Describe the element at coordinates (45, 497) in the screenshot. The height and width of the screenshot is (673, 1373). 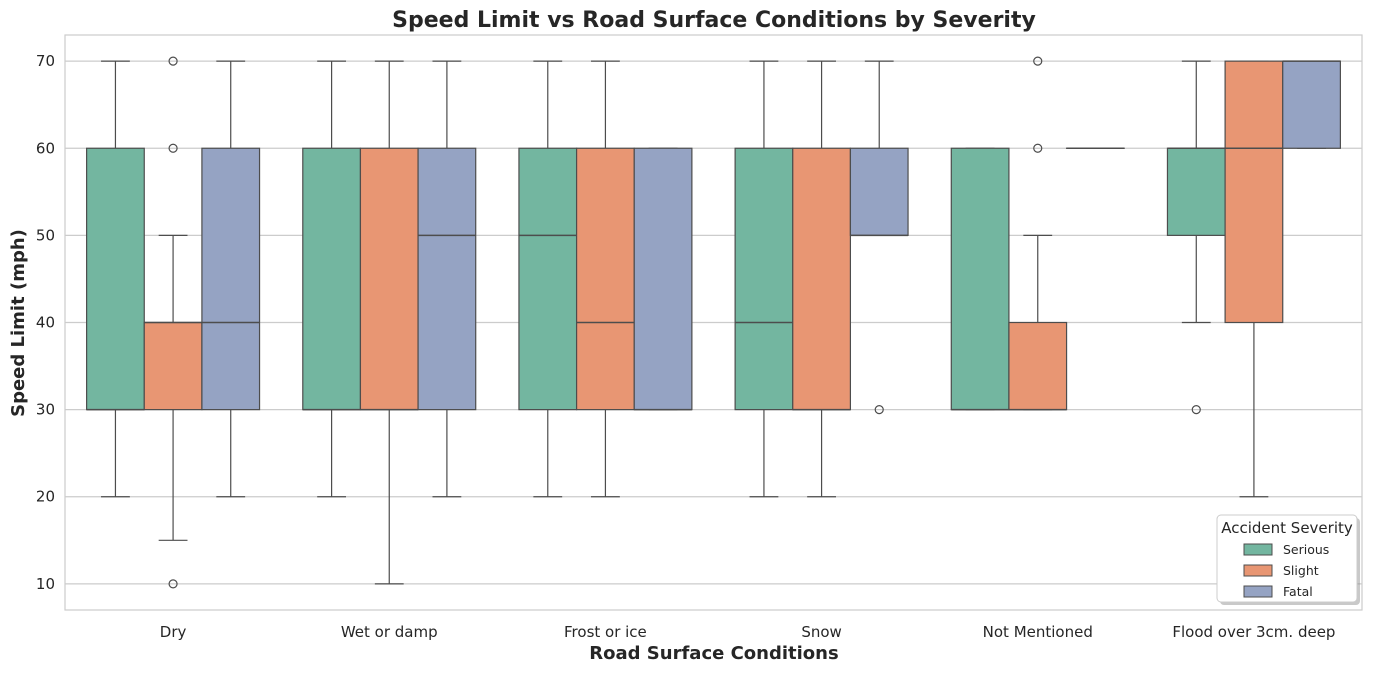
I see `y-tick-label: 20` at that location.